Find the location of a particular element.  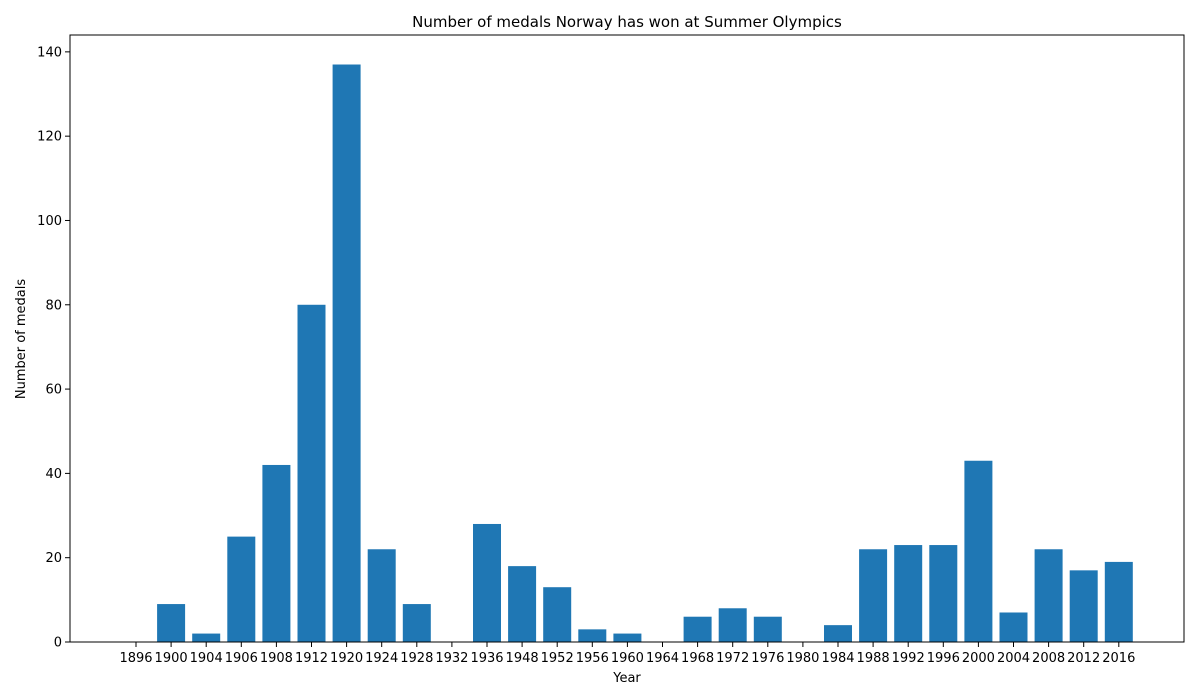

y-tick-label: 140 is located at coordinates (49, 52).